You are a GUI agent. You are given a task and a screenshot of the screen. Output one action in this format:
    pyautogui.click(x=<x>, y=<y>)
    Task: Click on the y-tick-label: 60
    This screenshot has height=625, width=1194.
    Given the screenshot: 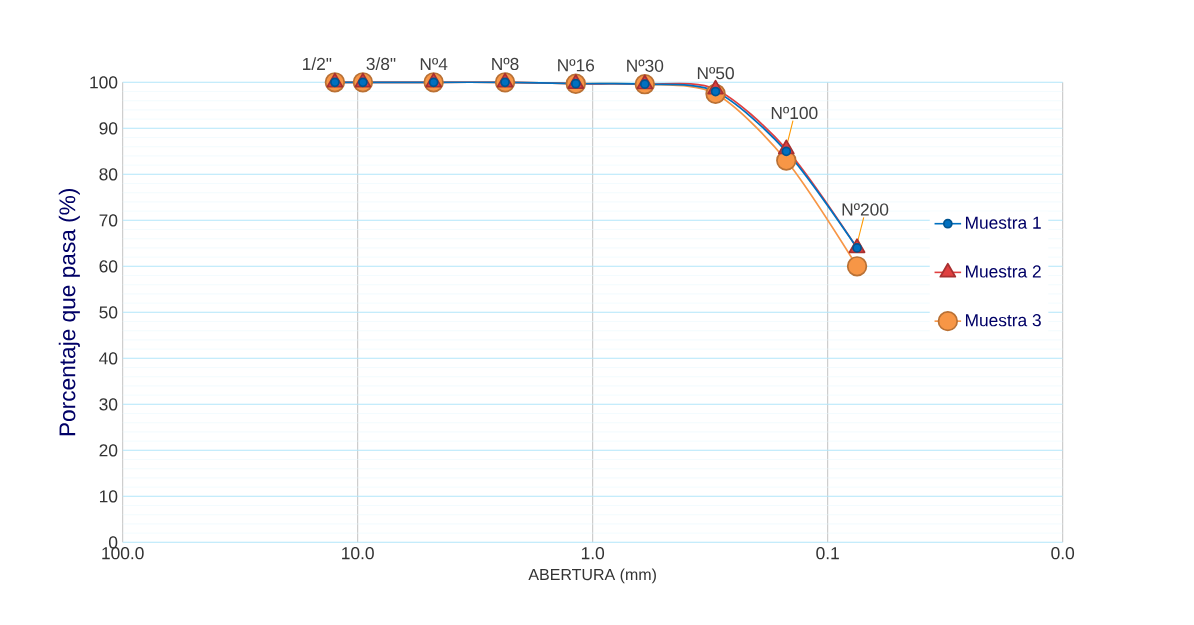 What is the action you would take?
    pyautogui.click(x=108, y=266)
    